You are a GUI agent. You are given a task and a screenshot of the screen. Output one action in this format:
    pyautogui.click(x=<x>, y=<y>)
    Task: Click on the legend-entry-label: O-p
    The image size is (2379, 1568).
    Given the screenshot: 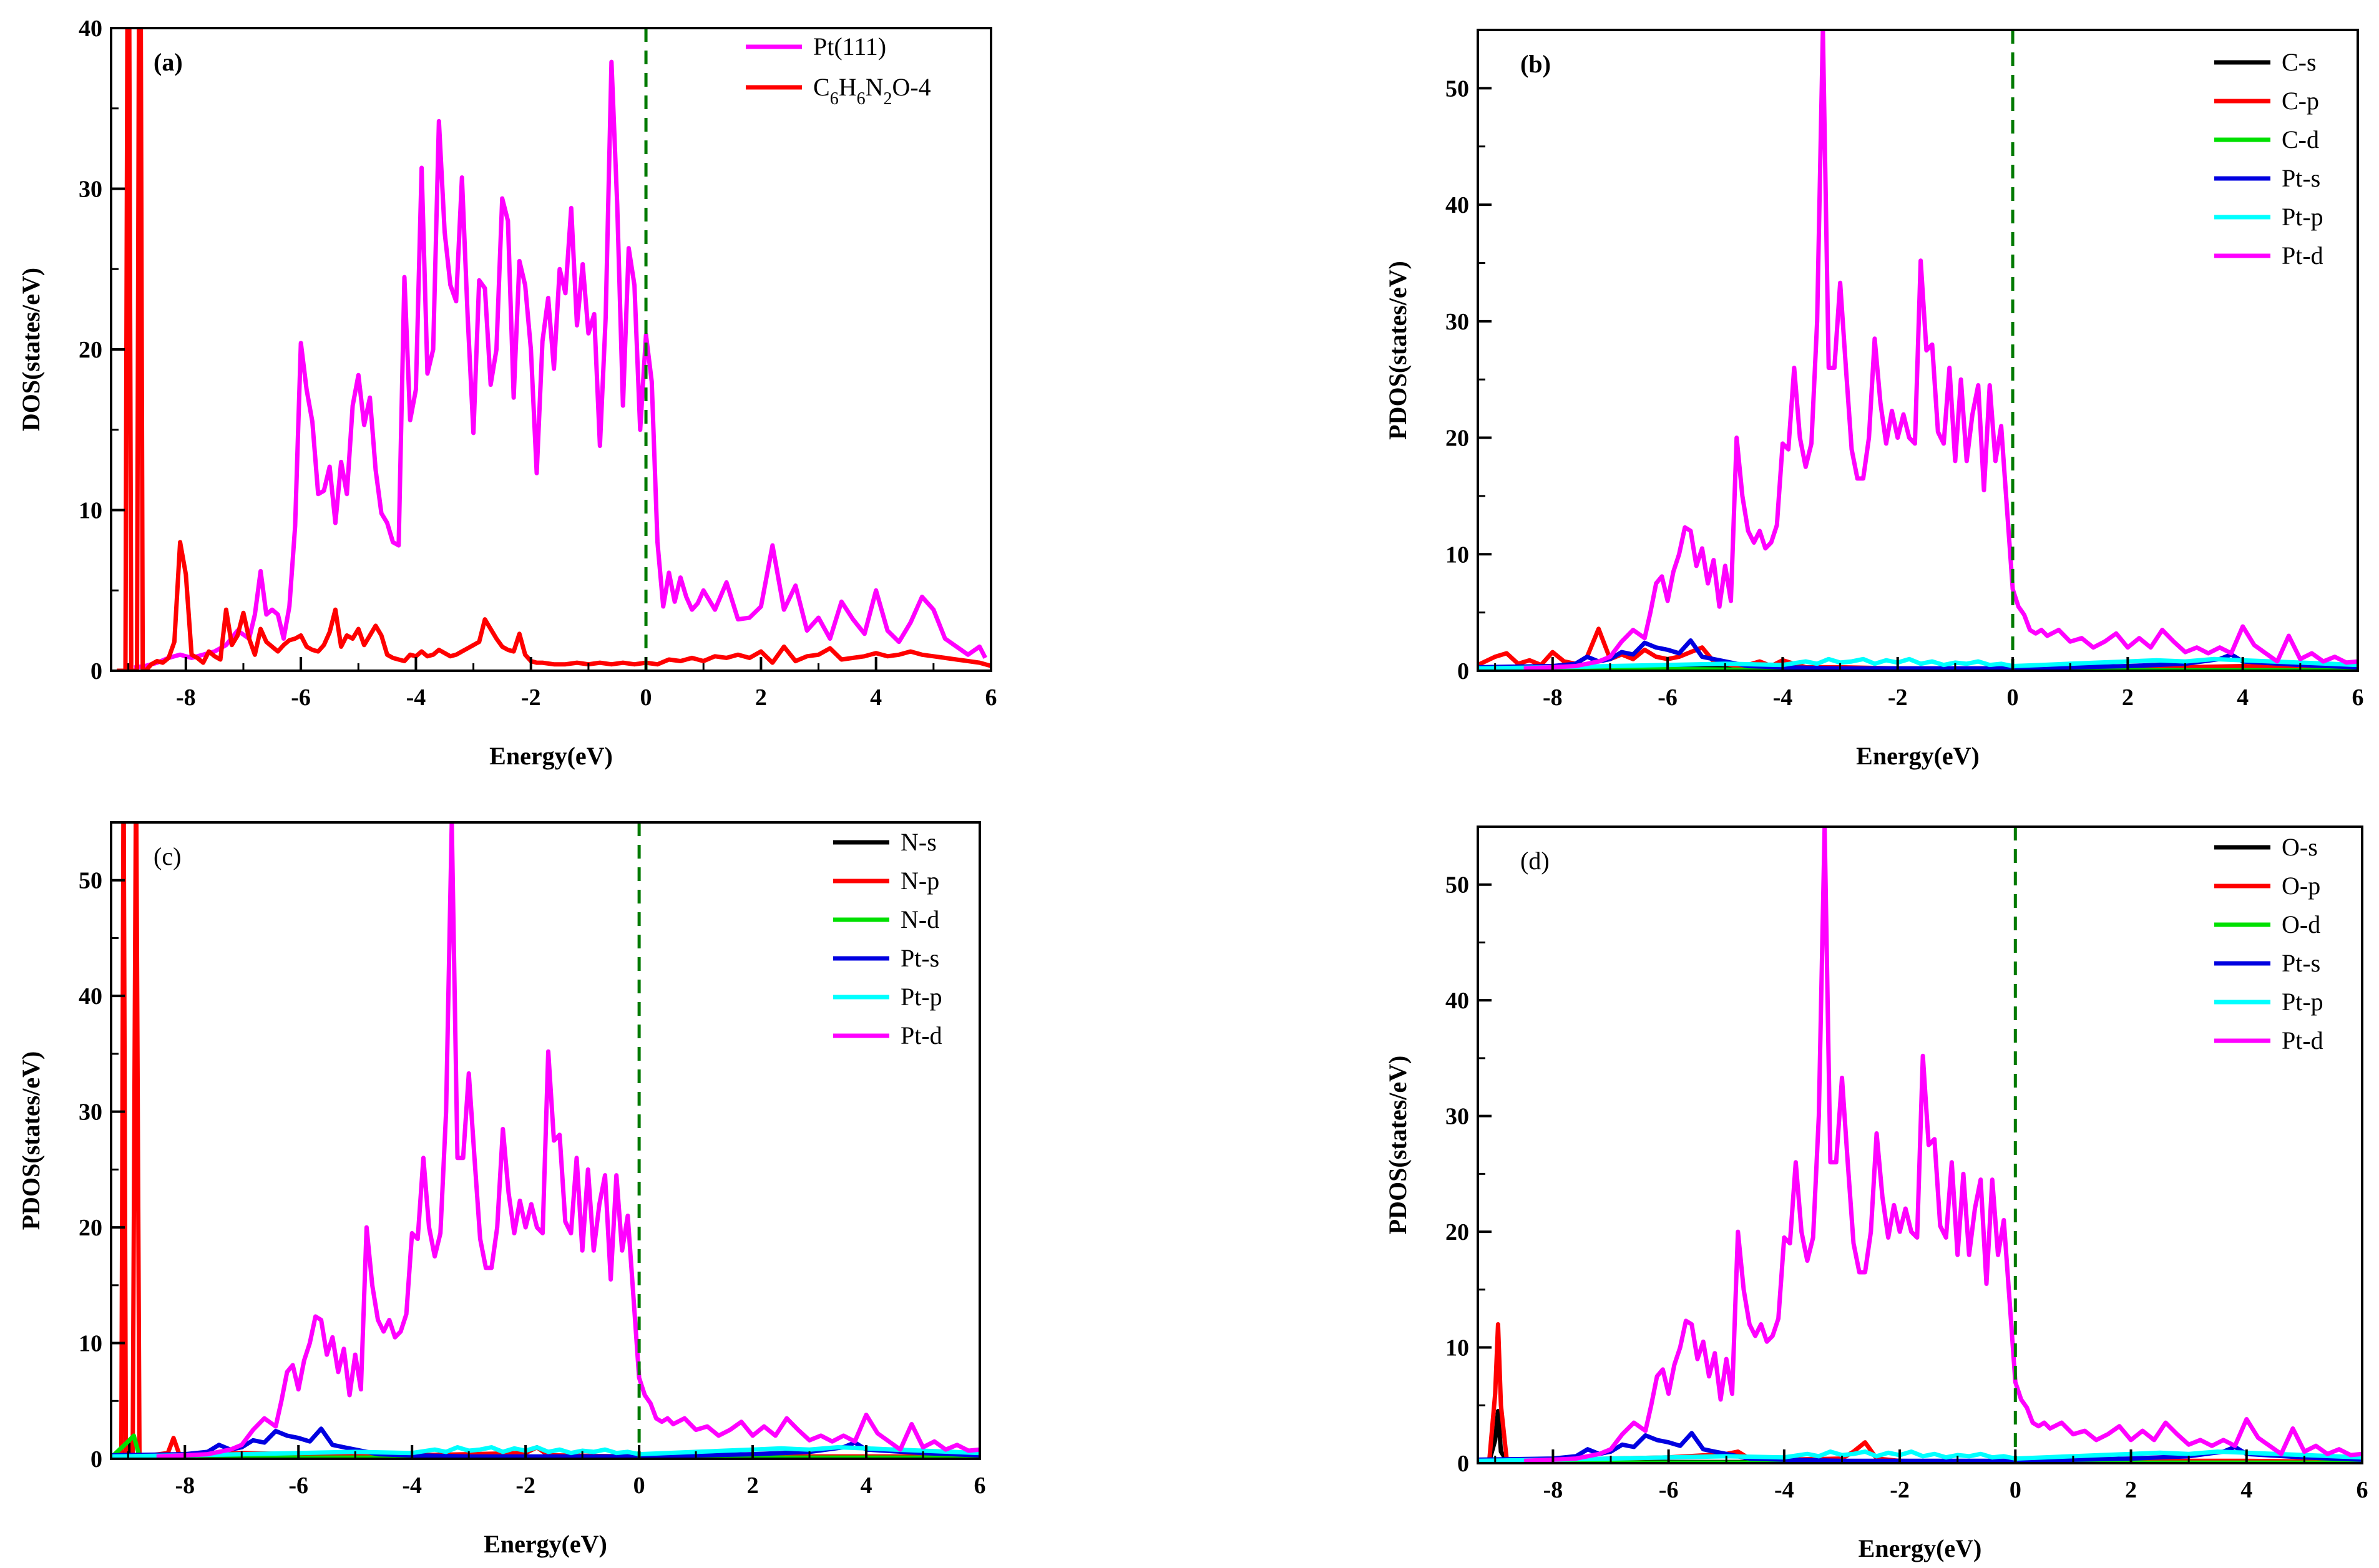 What is the action you would take?
    pyautogui.click(x=2301, y=886)
    